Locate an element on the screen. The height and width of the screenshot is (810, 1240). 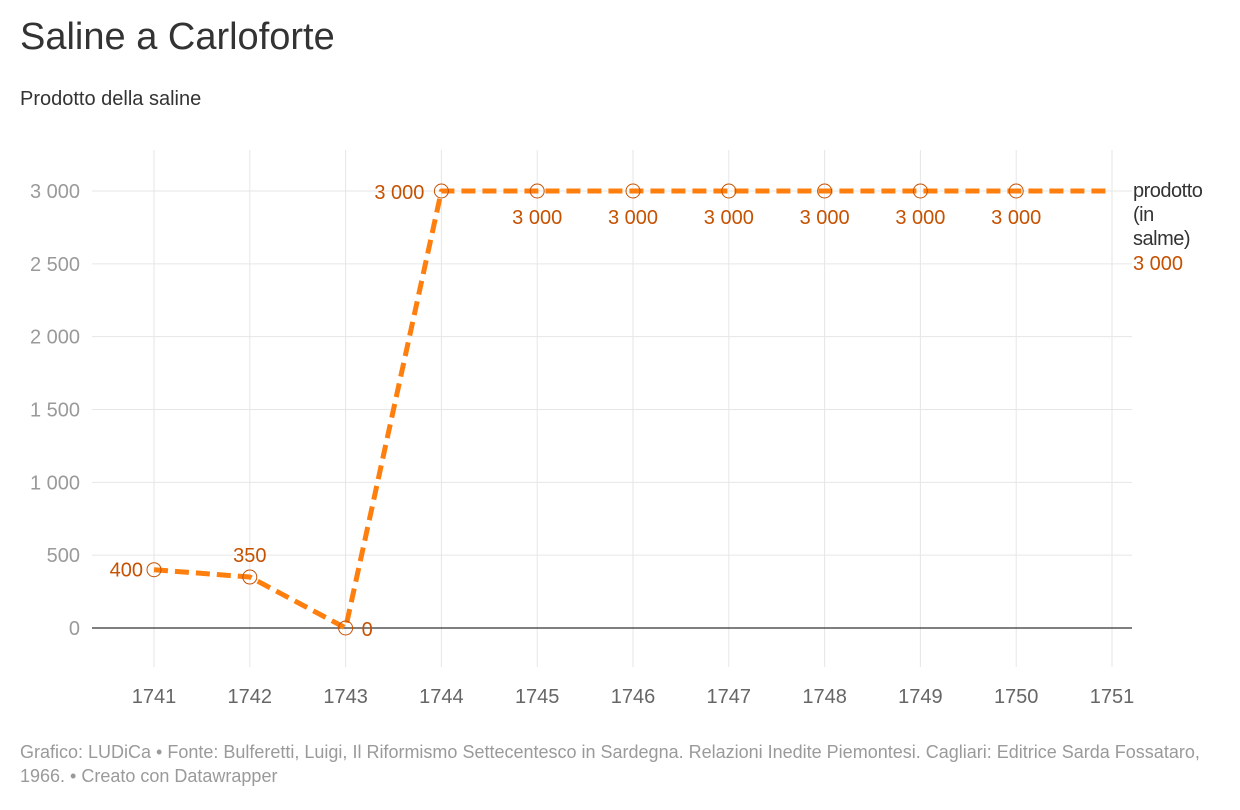
series-end-label: salme) is located at coordinates (1161, 239).